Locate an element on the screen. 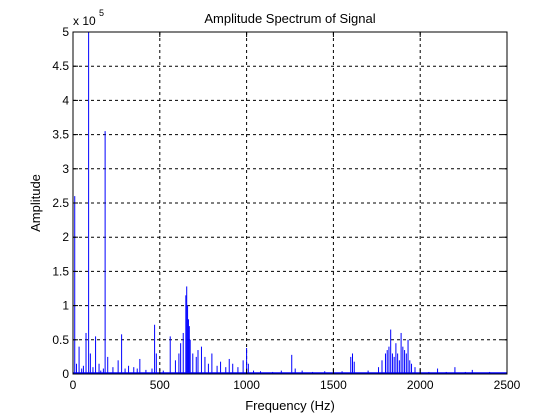 The width and height of the screenshot is (560, 420). y-tick-label: 1 is located at coordinates (65, 306).